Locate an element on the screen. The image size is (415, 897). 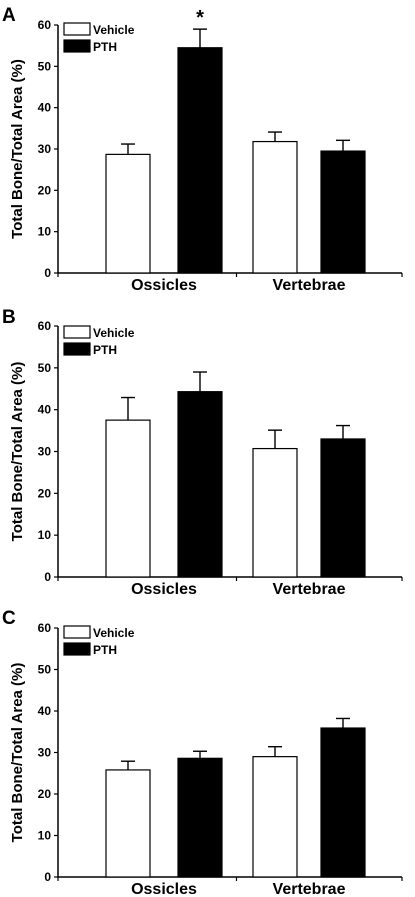
panel-letter: A is located at coordinates (9, 15).